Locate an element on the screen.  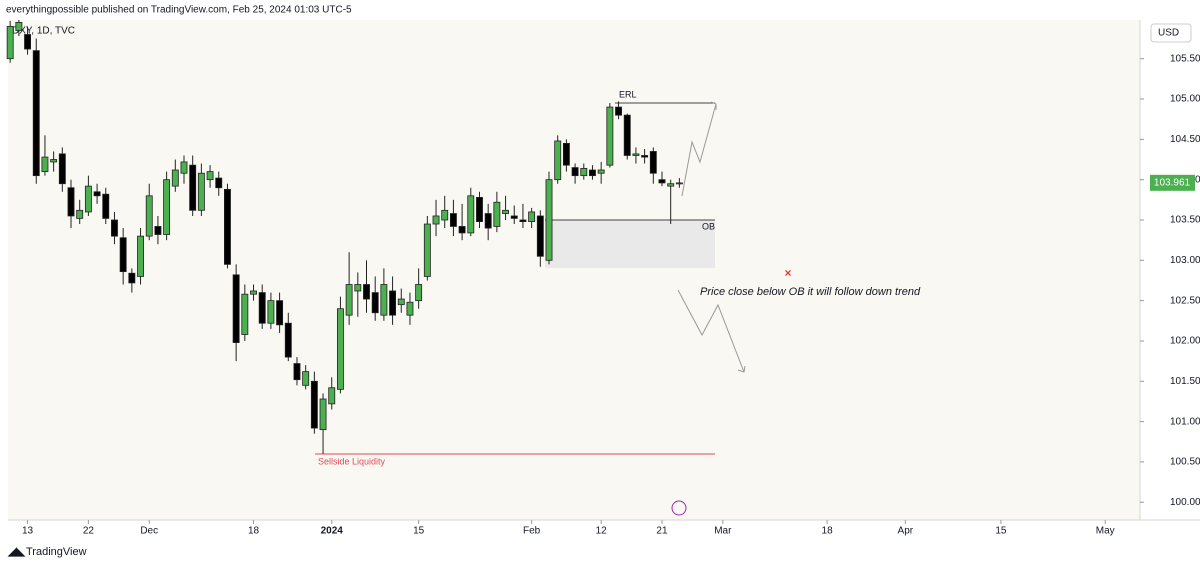
x-tick-label: 12 is located at coordinates (602, 531).